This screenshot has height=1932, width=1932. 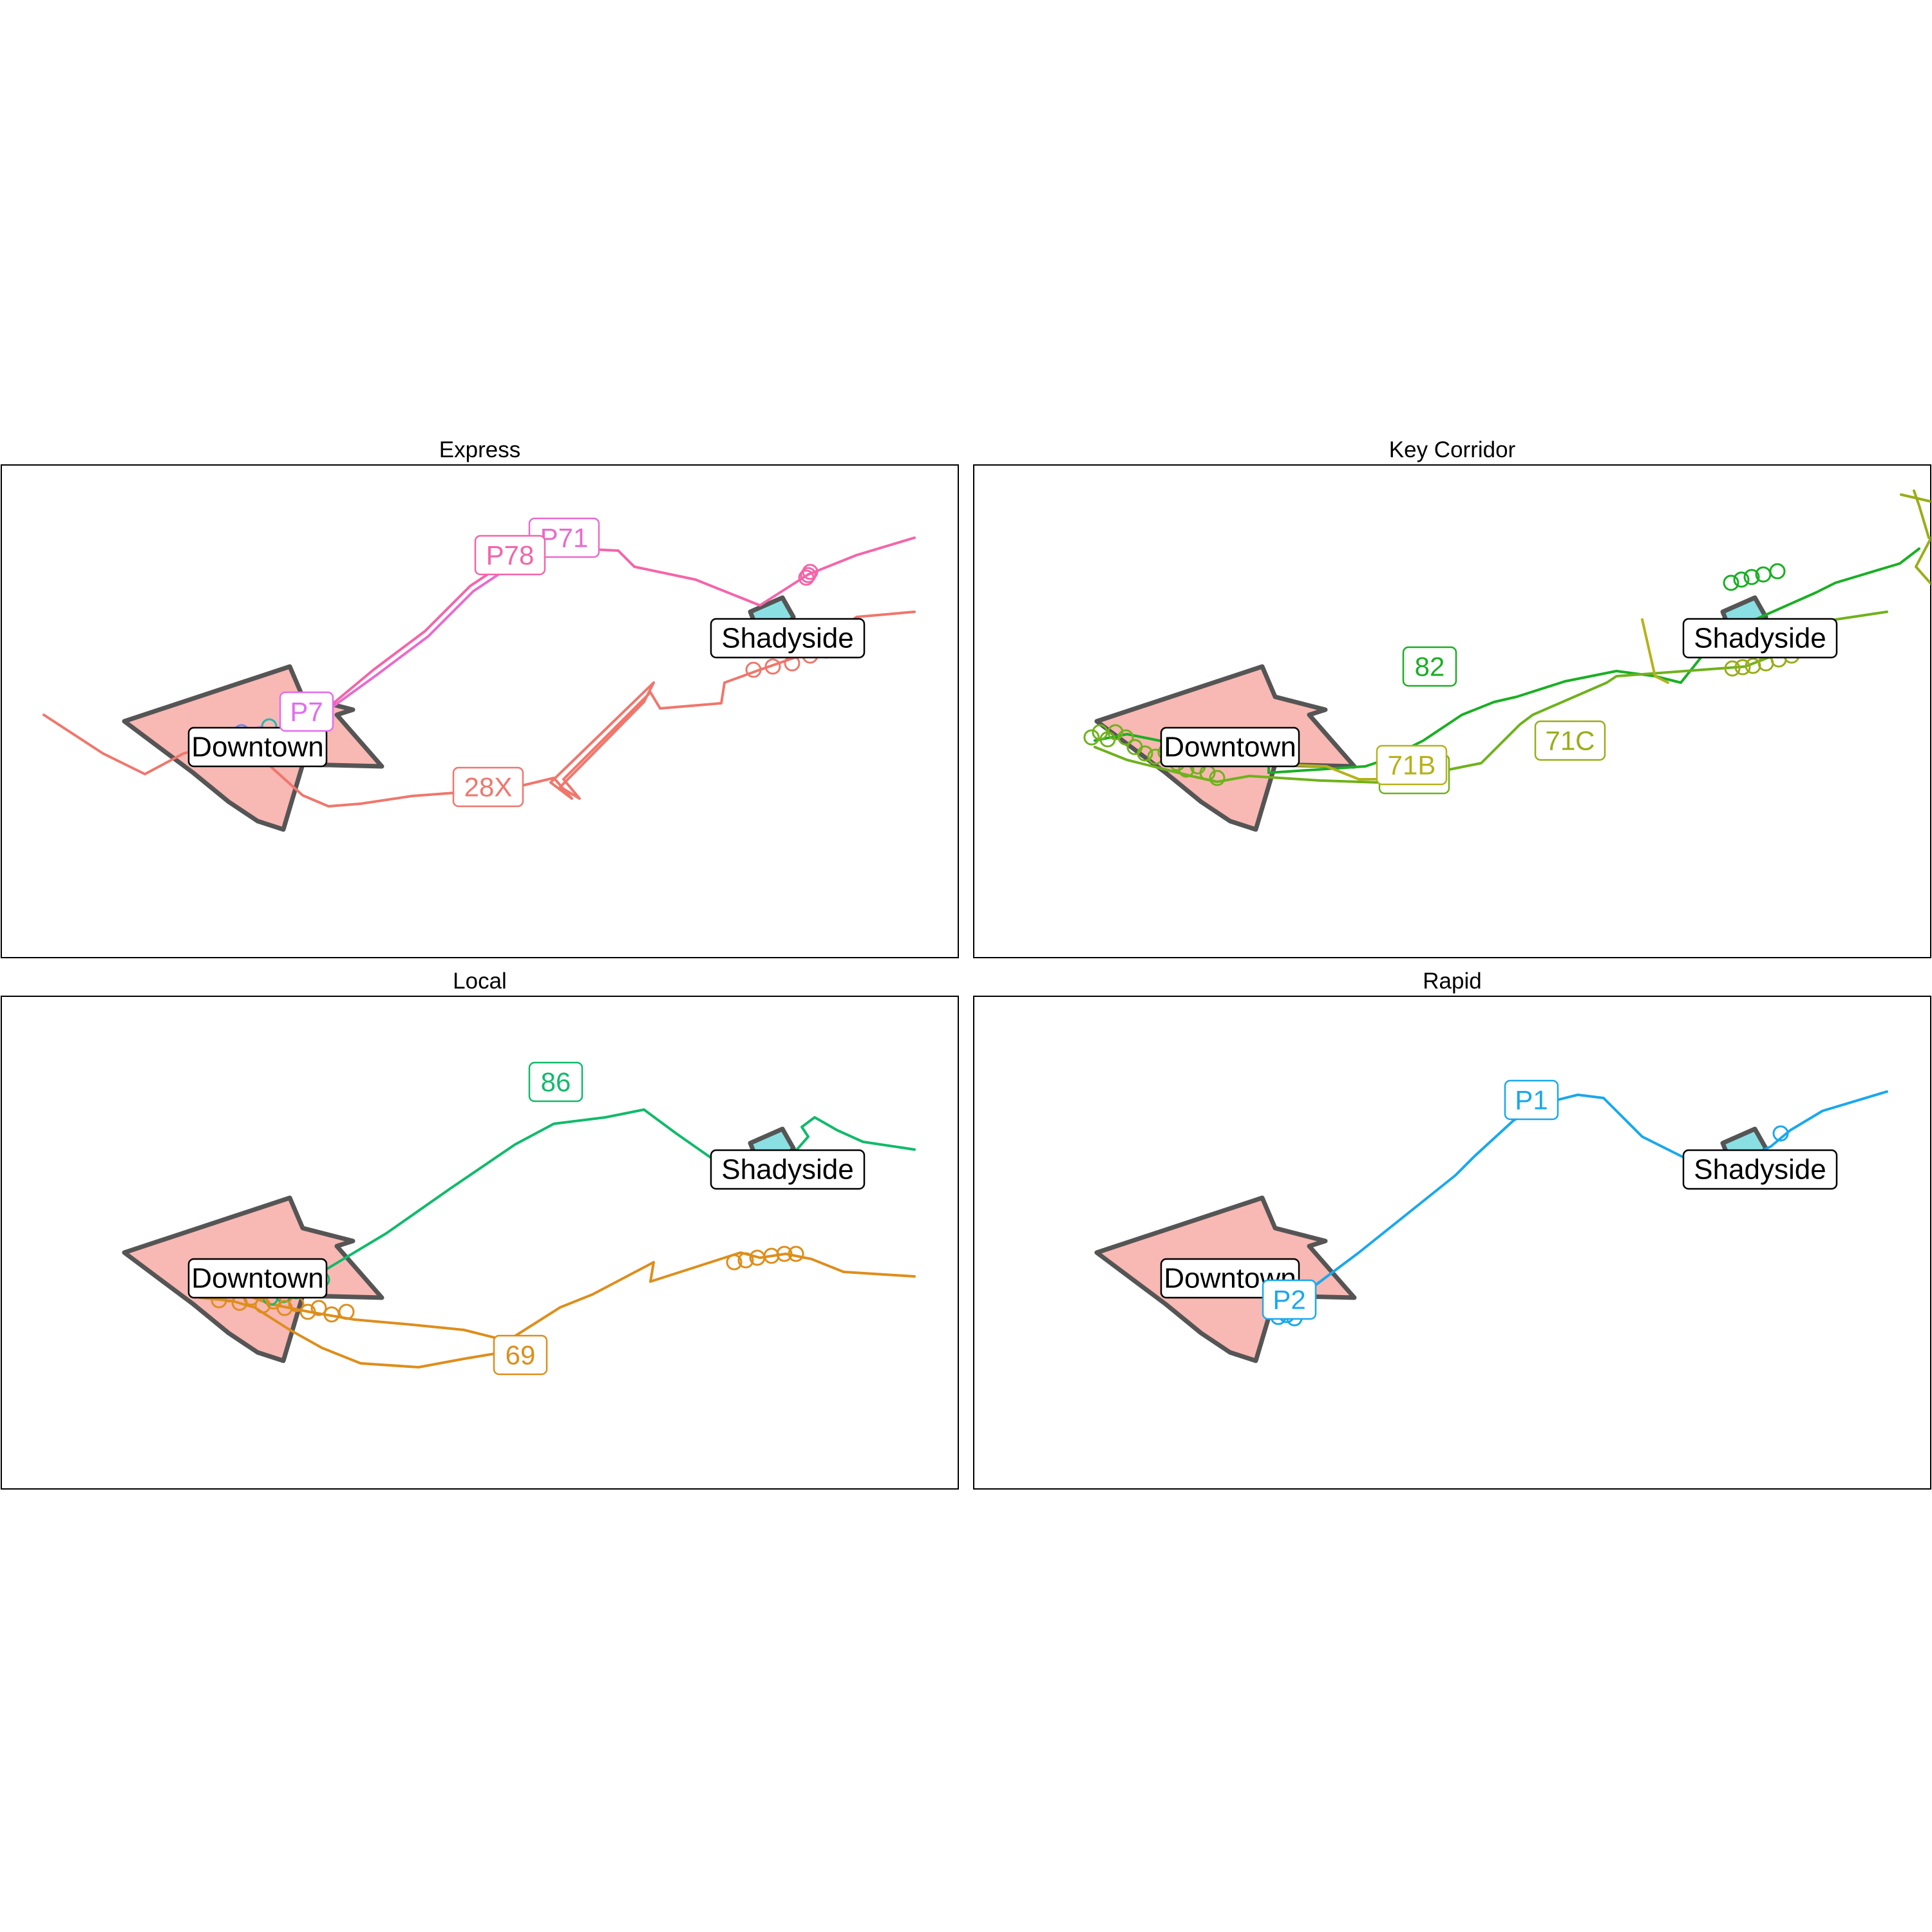 I want to click on route-tag-text: 71B, so click(x=1412, y=765).